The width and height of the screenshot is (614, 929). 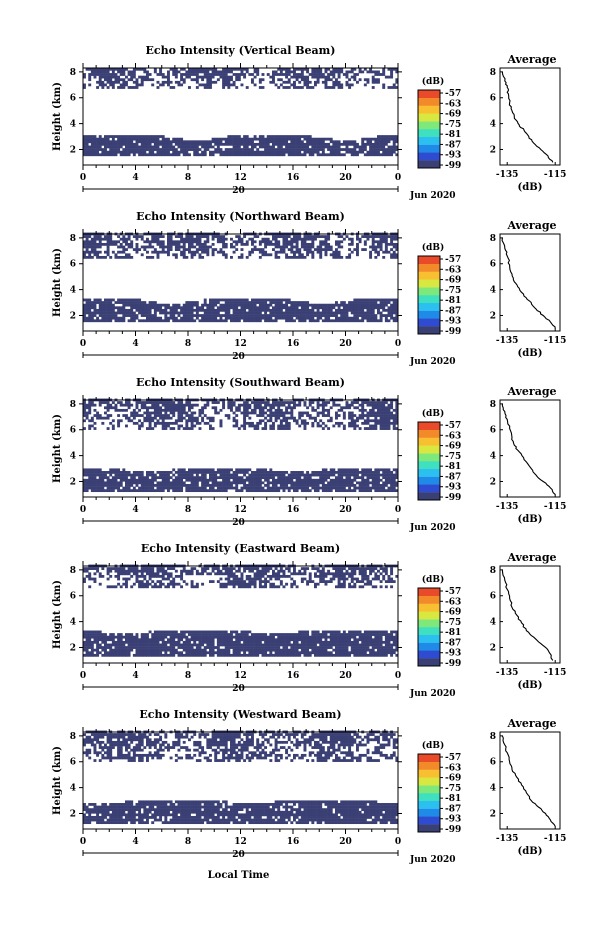 I want to click on x-tick-label: 8, so click(x=188, y=510).